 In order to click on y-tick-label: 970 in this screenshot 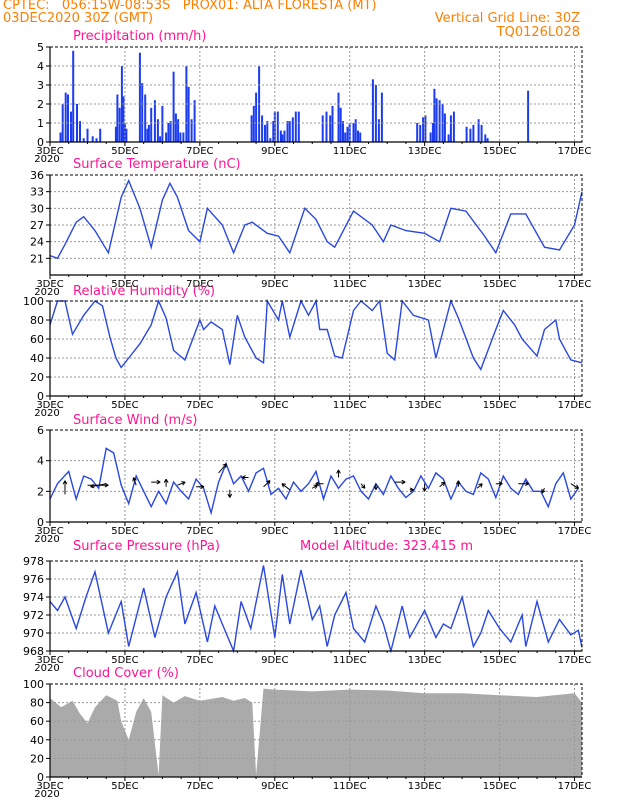, I will do `click(33, 633)`.